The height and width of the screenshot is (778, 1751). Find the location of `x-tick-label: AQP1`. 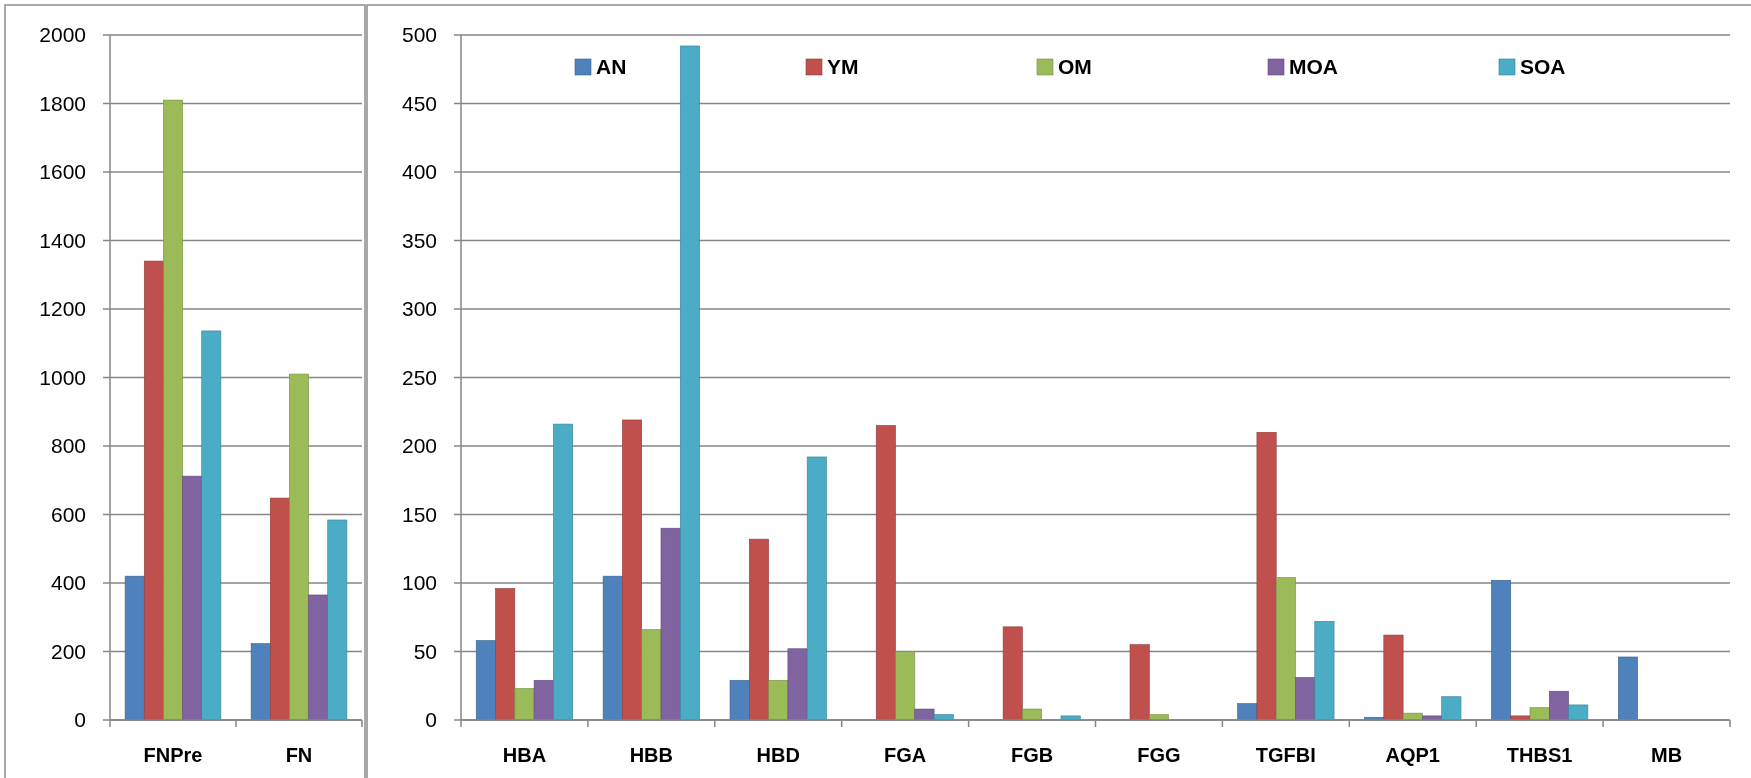

x-tick-label: AQP1 is located at coordinates (1412, 755).